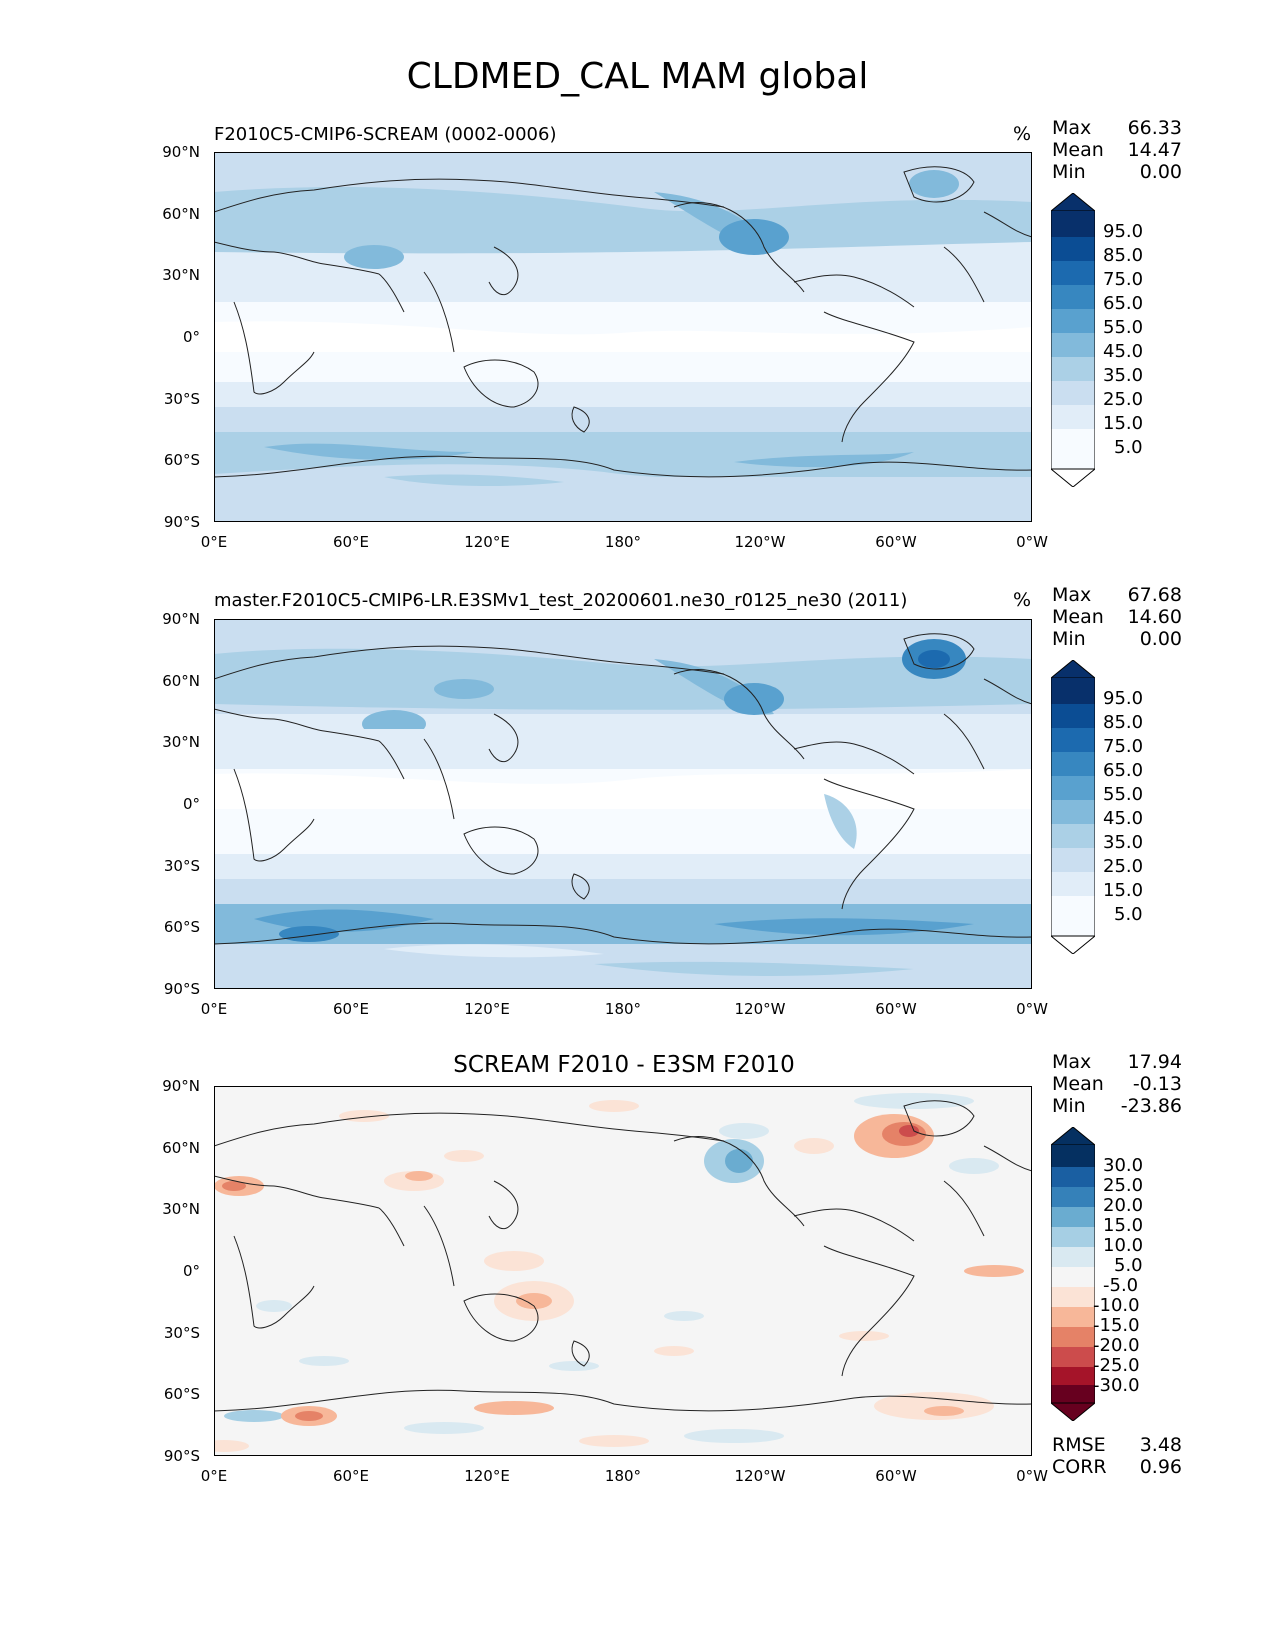 The image size is (1275, 1650). What do you see at coordinates (1123, 1205) in the screenshot?
I see `colorbar-label: 20.0` at bounding box center [1123, 1205].